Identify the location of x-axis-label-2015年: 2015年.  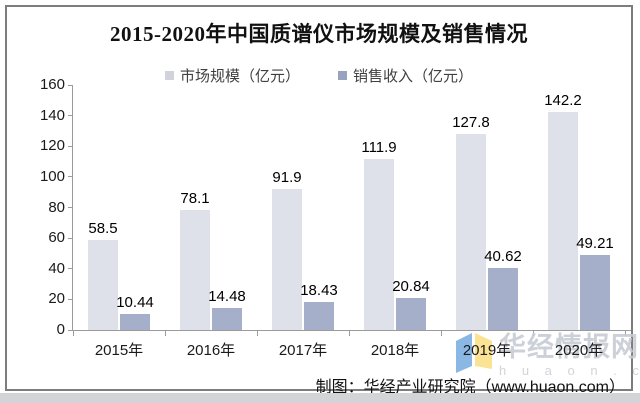
(119, 350).